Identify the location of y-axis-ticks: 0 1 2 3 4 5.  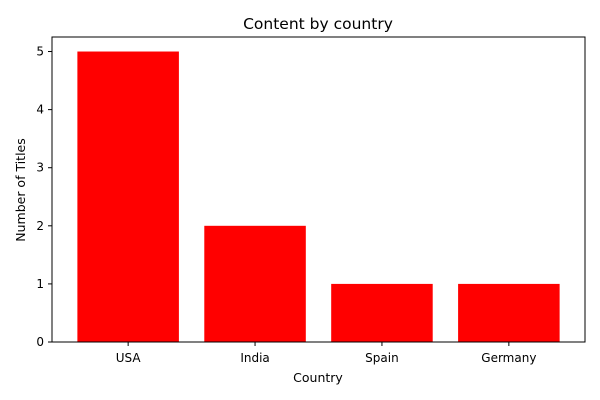
(44, 197).